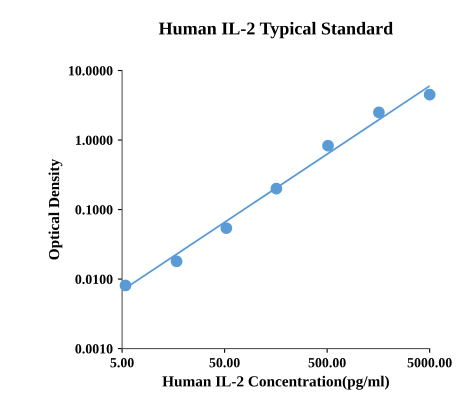  What do you see at coordinates (94, 349) in the screenshot?
I see `y-tick-label: 0.0010` at bounding box center [94, 349].